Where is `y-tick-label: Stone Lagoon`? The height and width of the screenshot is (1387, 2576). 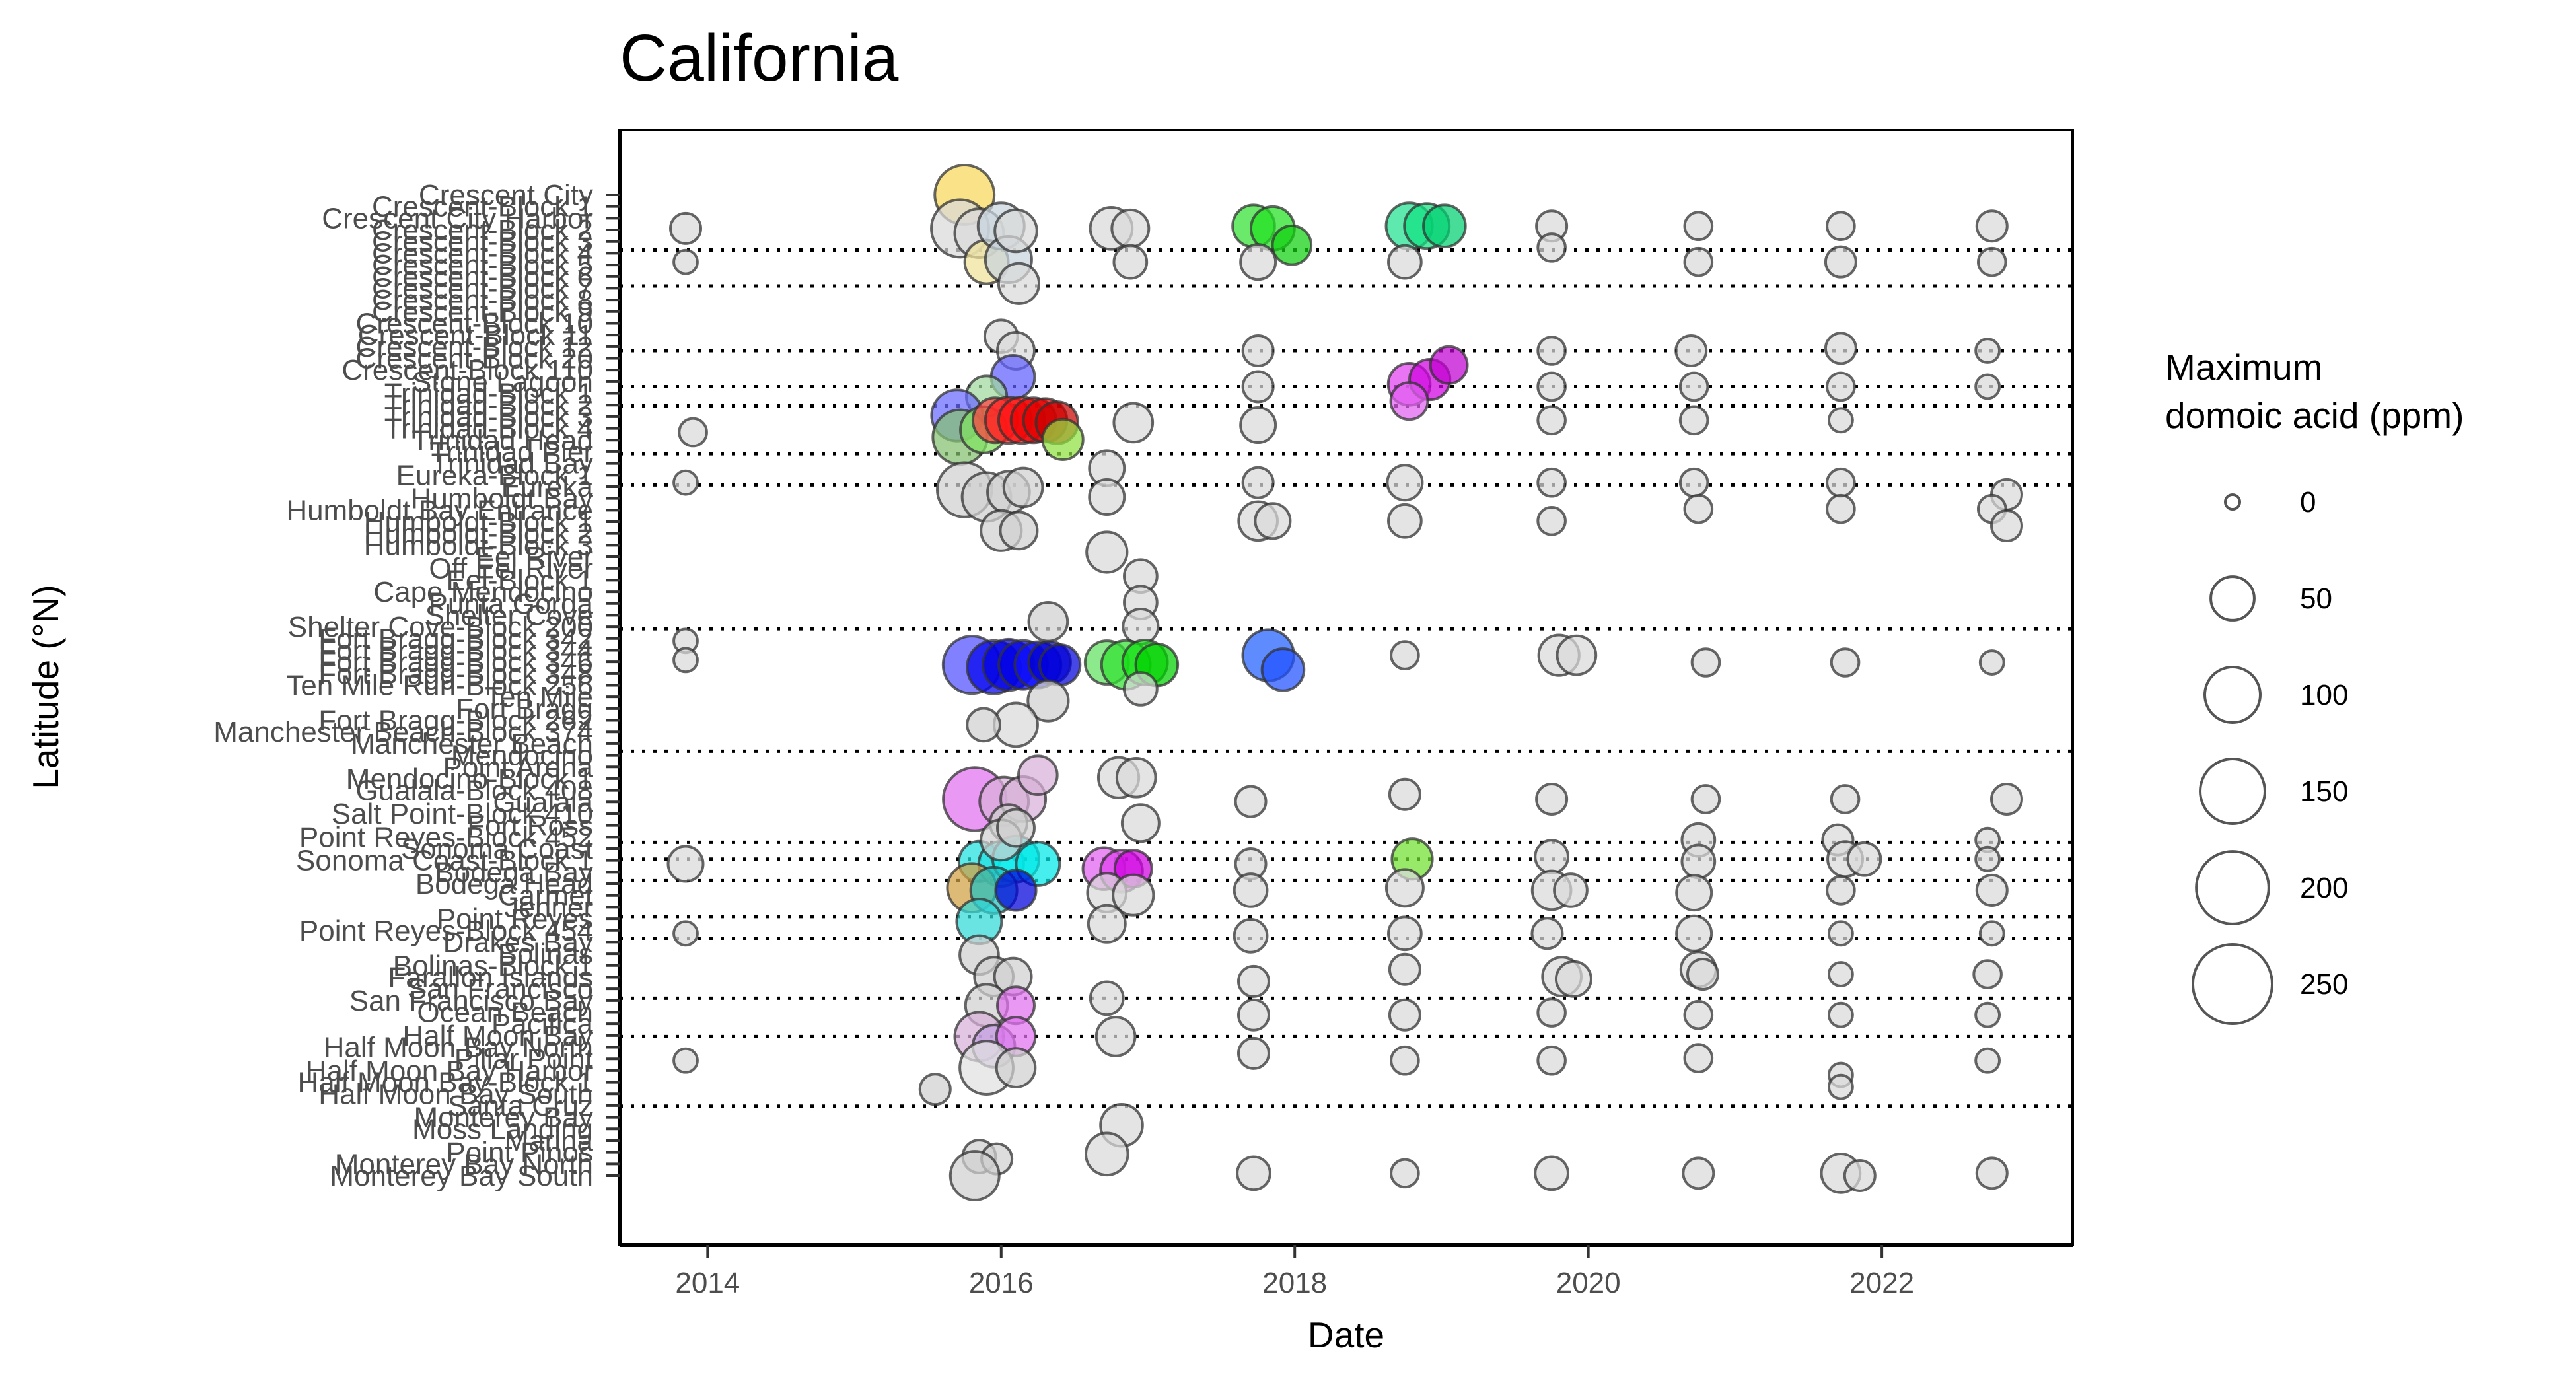 y-tick-label: Stone Lagoon is located at coordinates (503, 382).